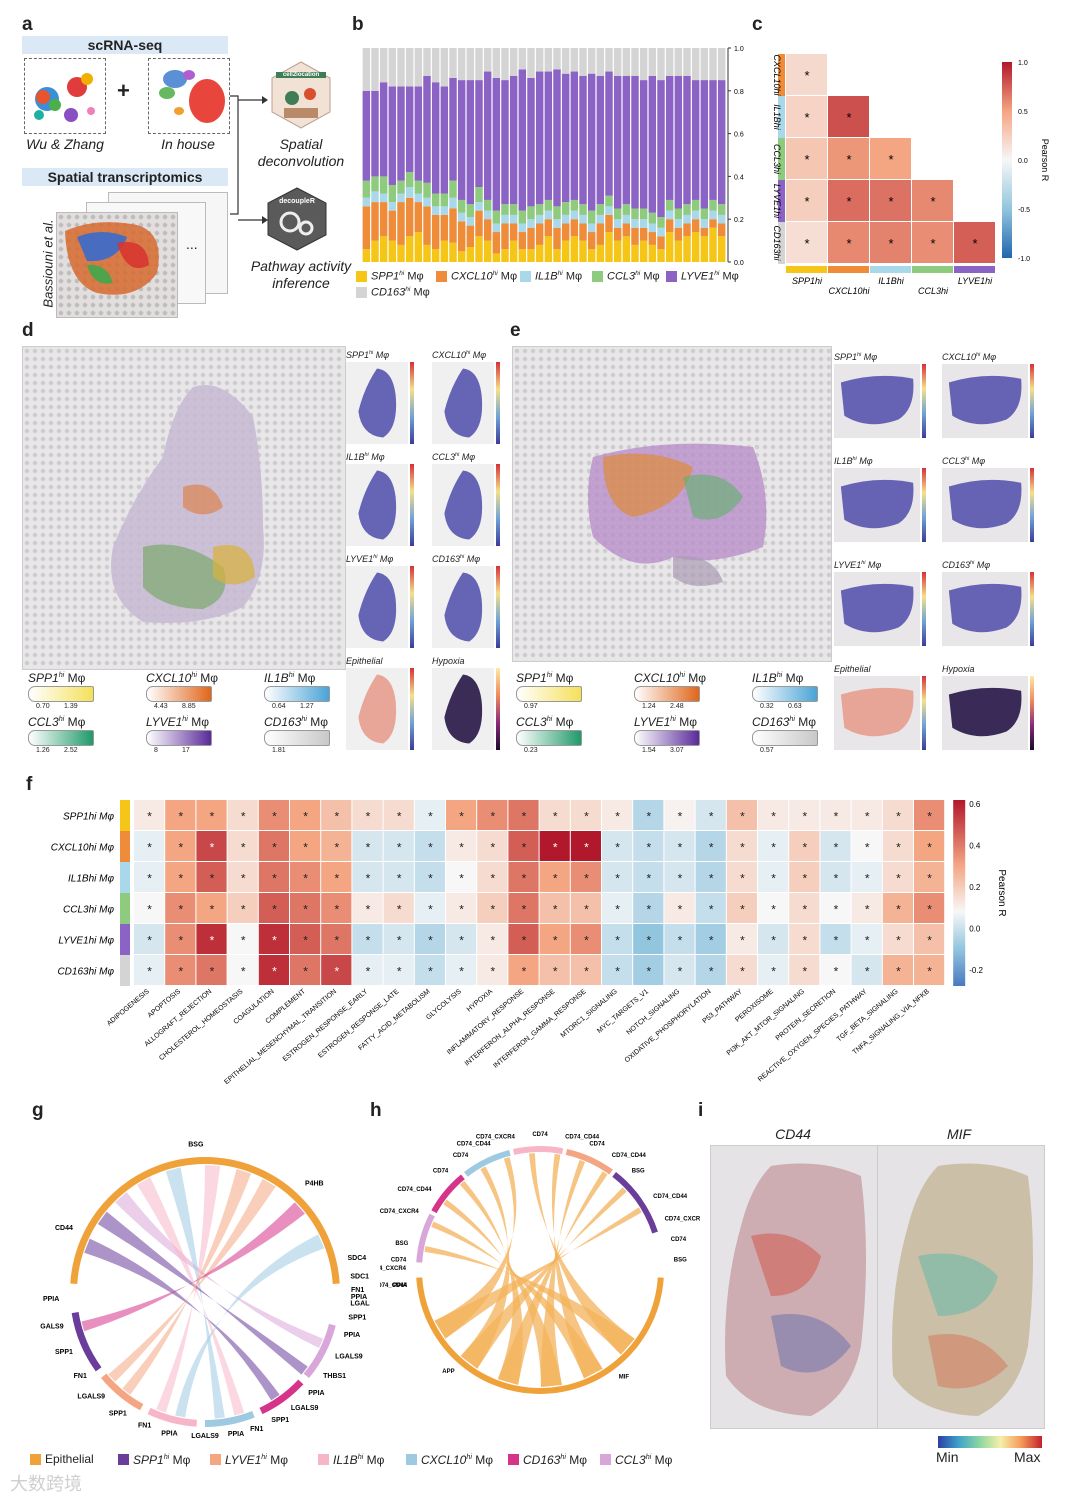  Describe the element at coordinates (236, 1434) in the screenshot. I see `gene-label: PPIA` at that location.